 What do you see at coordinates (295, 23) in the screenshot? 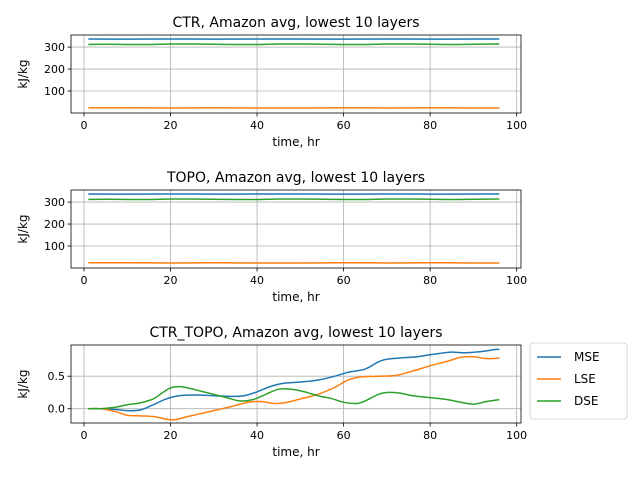
I see `chart-title: CTR, Amazon avg, lowest 10 layers` at bounding box center [295, 23].